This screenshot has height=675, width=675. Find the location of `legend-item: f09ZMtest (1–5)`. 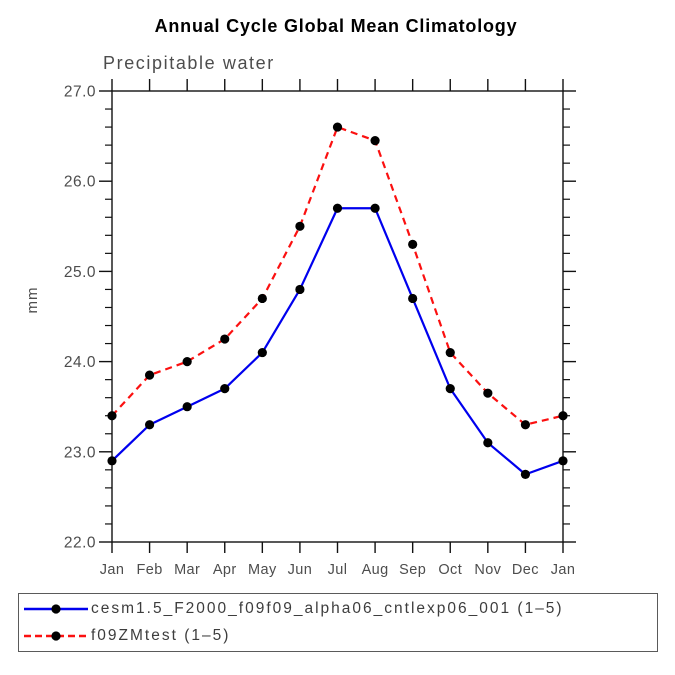

legend-item: f09ZMtest (1–5) is located at coordinates (340, 636).